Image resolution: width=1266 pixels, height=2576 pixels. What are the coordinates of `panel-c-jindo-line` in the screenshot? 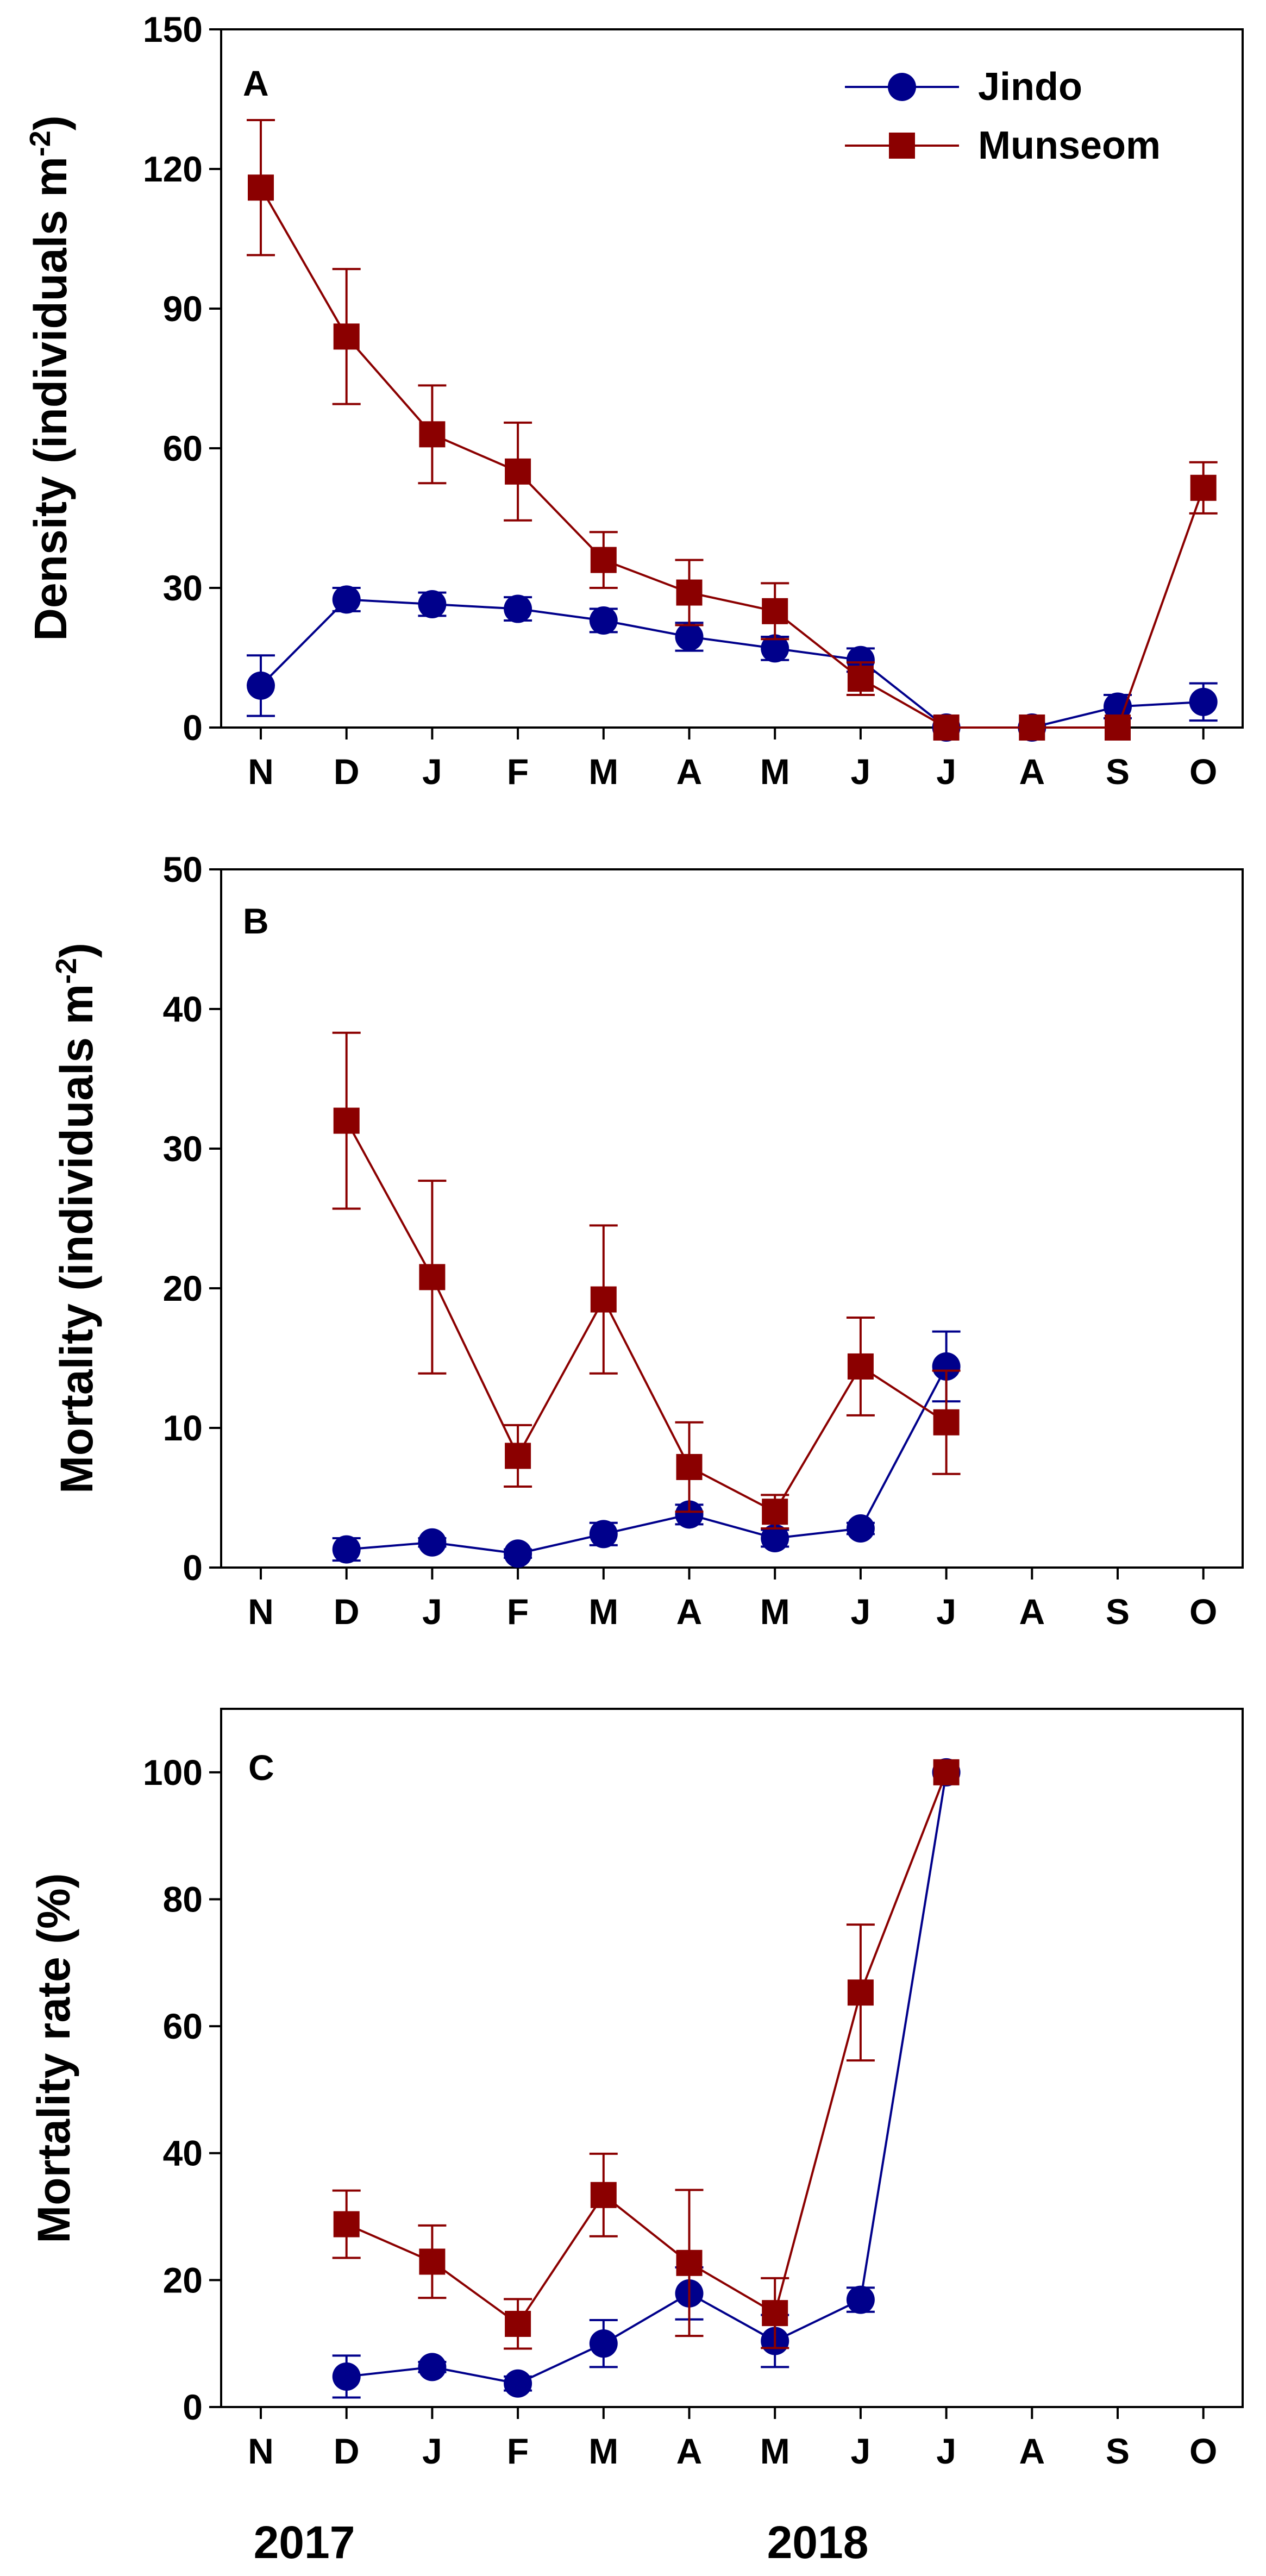 It's located at (647, 2078).